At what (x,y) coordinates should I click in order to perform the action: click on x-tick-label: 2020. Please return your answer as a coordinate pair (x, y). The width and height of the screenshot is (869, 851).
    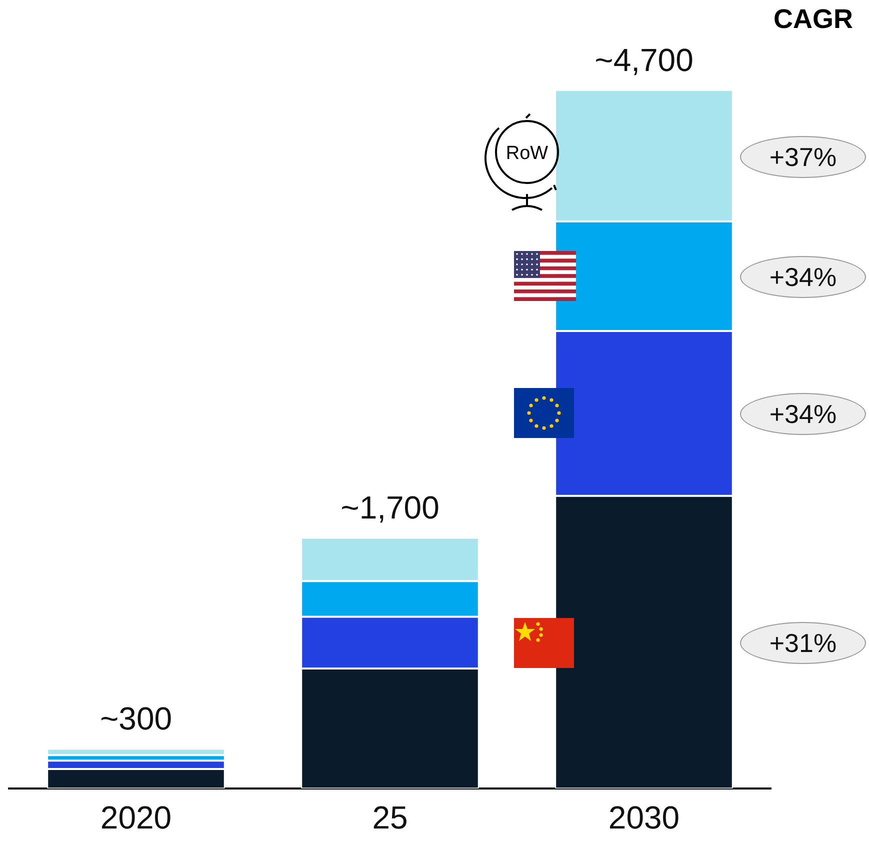
    Looking at the image, I should click on (136, 818).